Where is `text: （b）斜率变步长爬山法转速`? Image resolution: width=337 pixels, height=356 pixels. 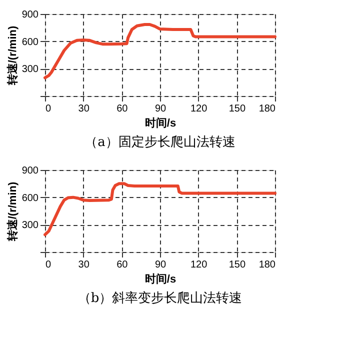 text: （b）斜率变步长爬山法转速 is located at coordinates (160, 298).